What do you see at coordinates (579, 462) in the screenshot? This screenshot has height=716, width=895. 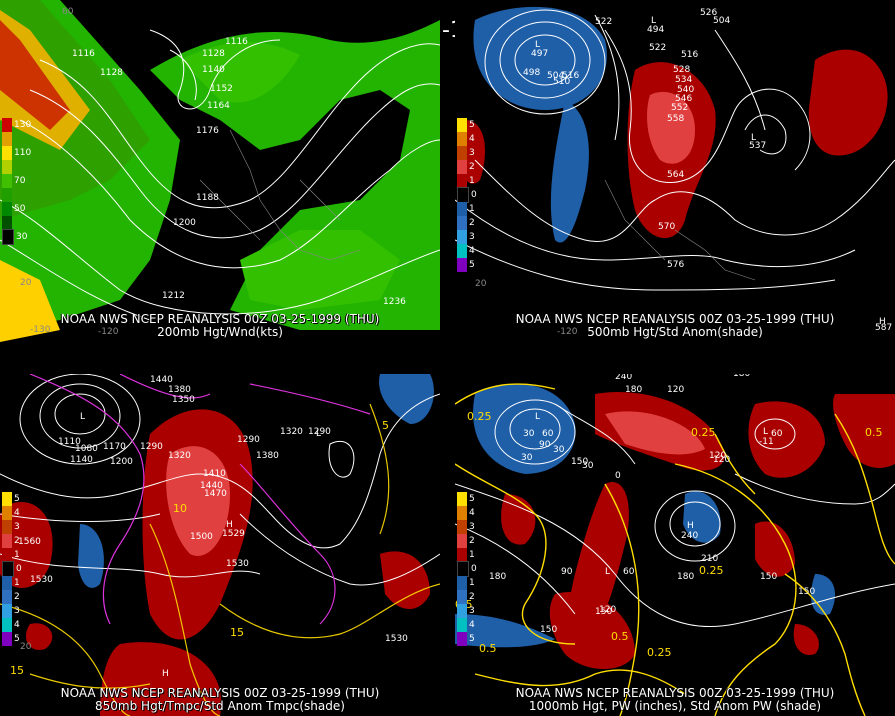 I see `contour-label: 150` at bounding box center [579, 462].